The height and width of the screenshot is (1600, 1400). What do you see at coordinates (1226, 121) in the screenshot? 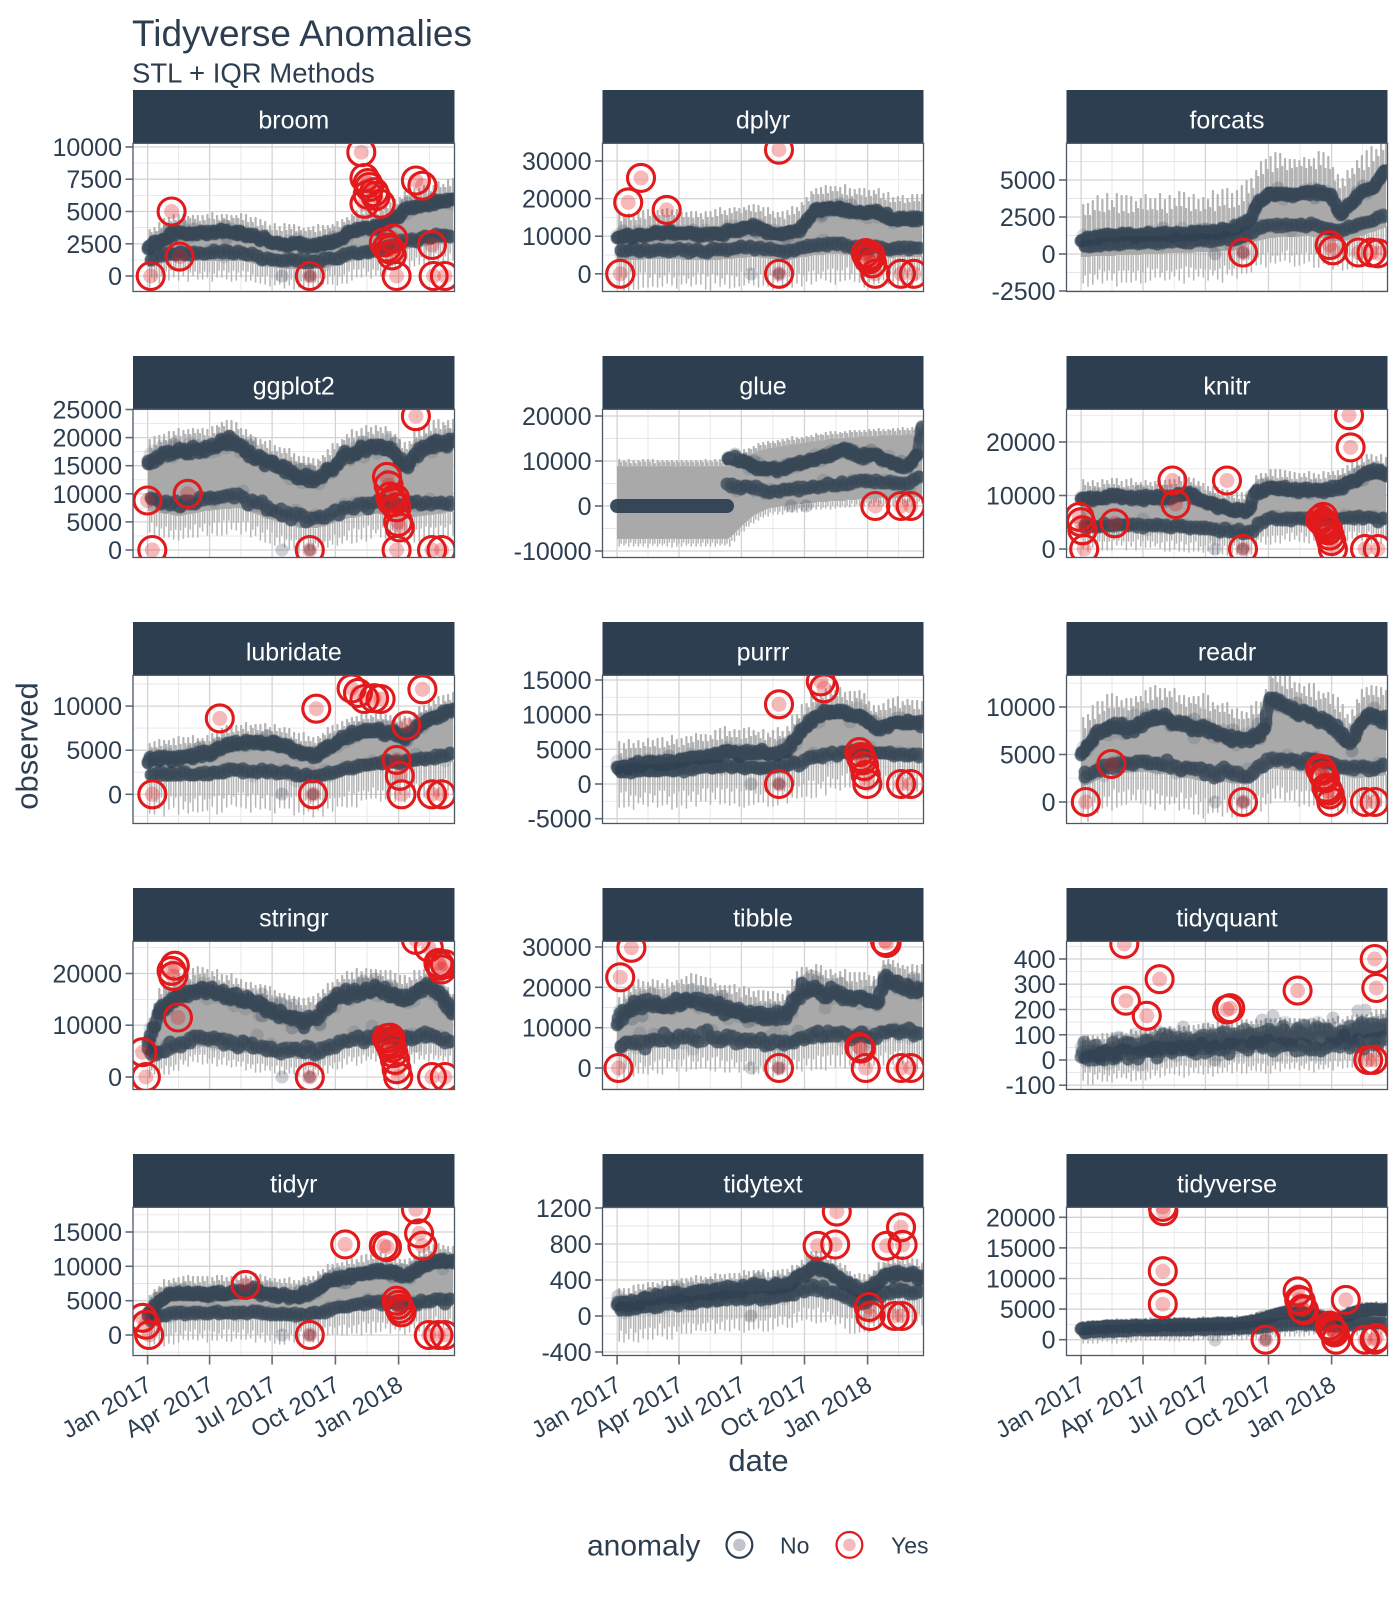
I see `svg-text: forcats` at bounding box center [1226, 121].